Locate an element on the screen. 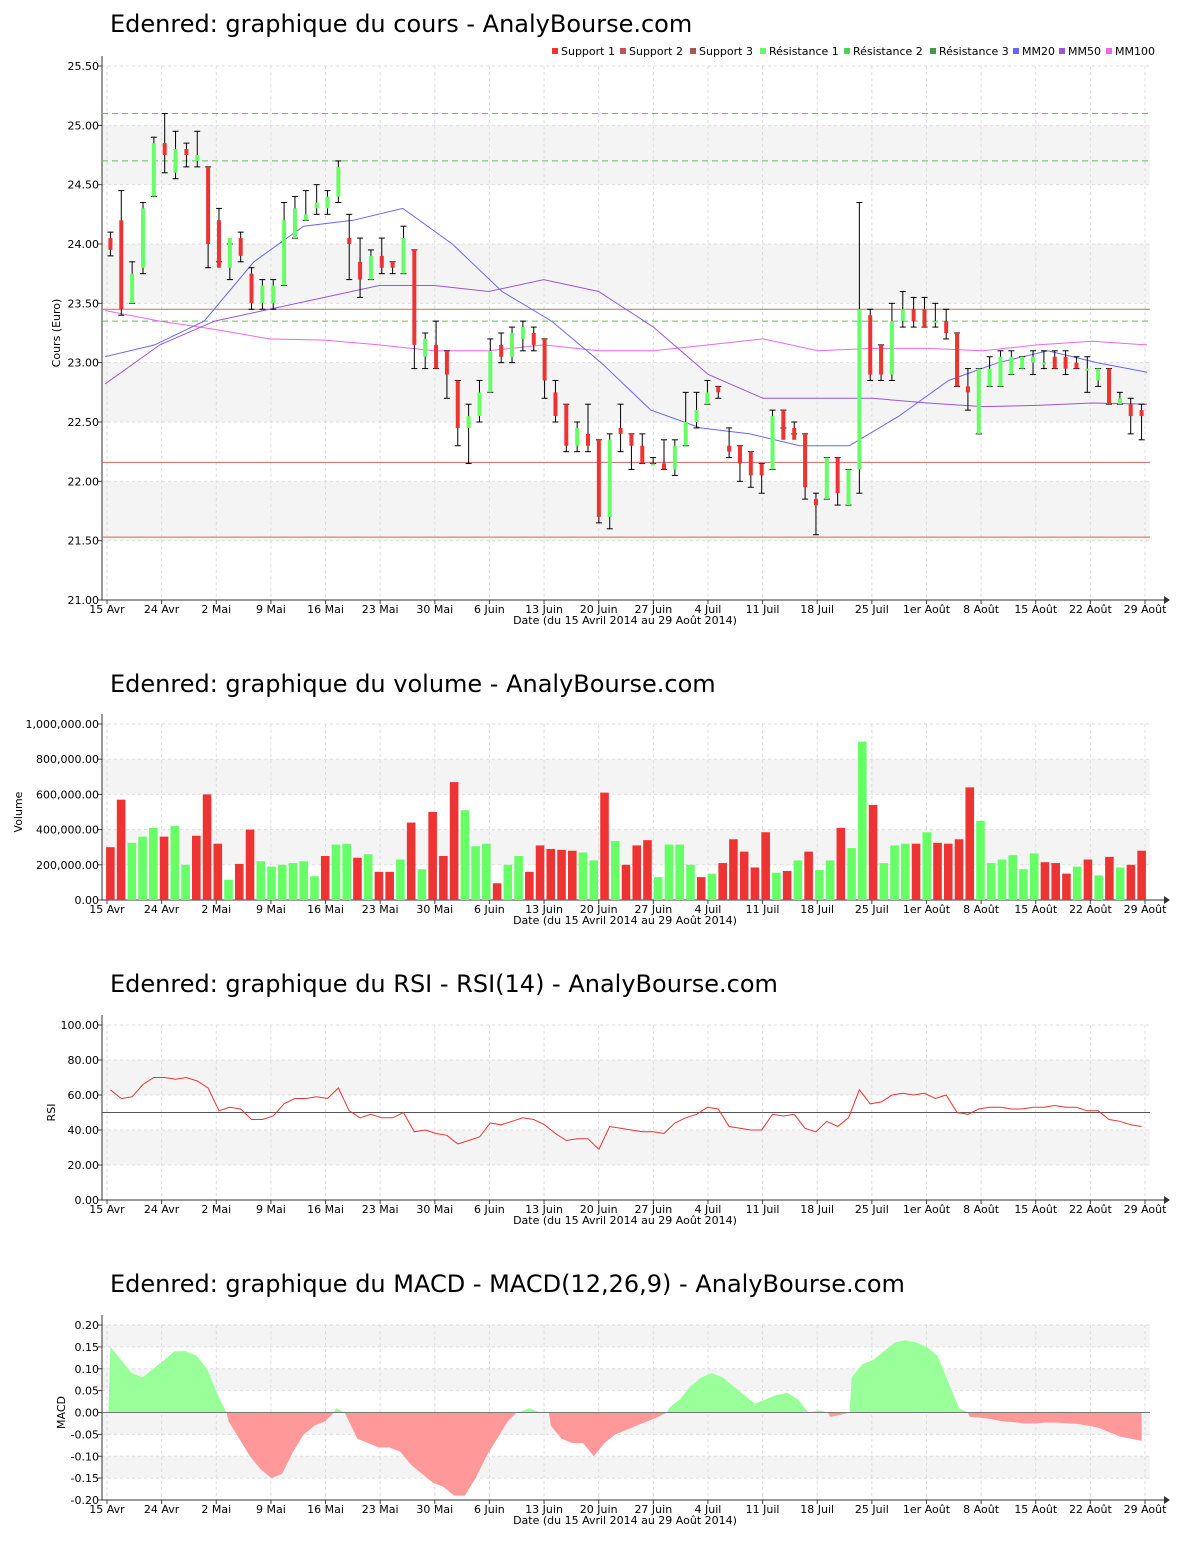 This screenshot has width=1200, height=1550. y-tick-label: 21.50 is located at coordinates (84, 541).